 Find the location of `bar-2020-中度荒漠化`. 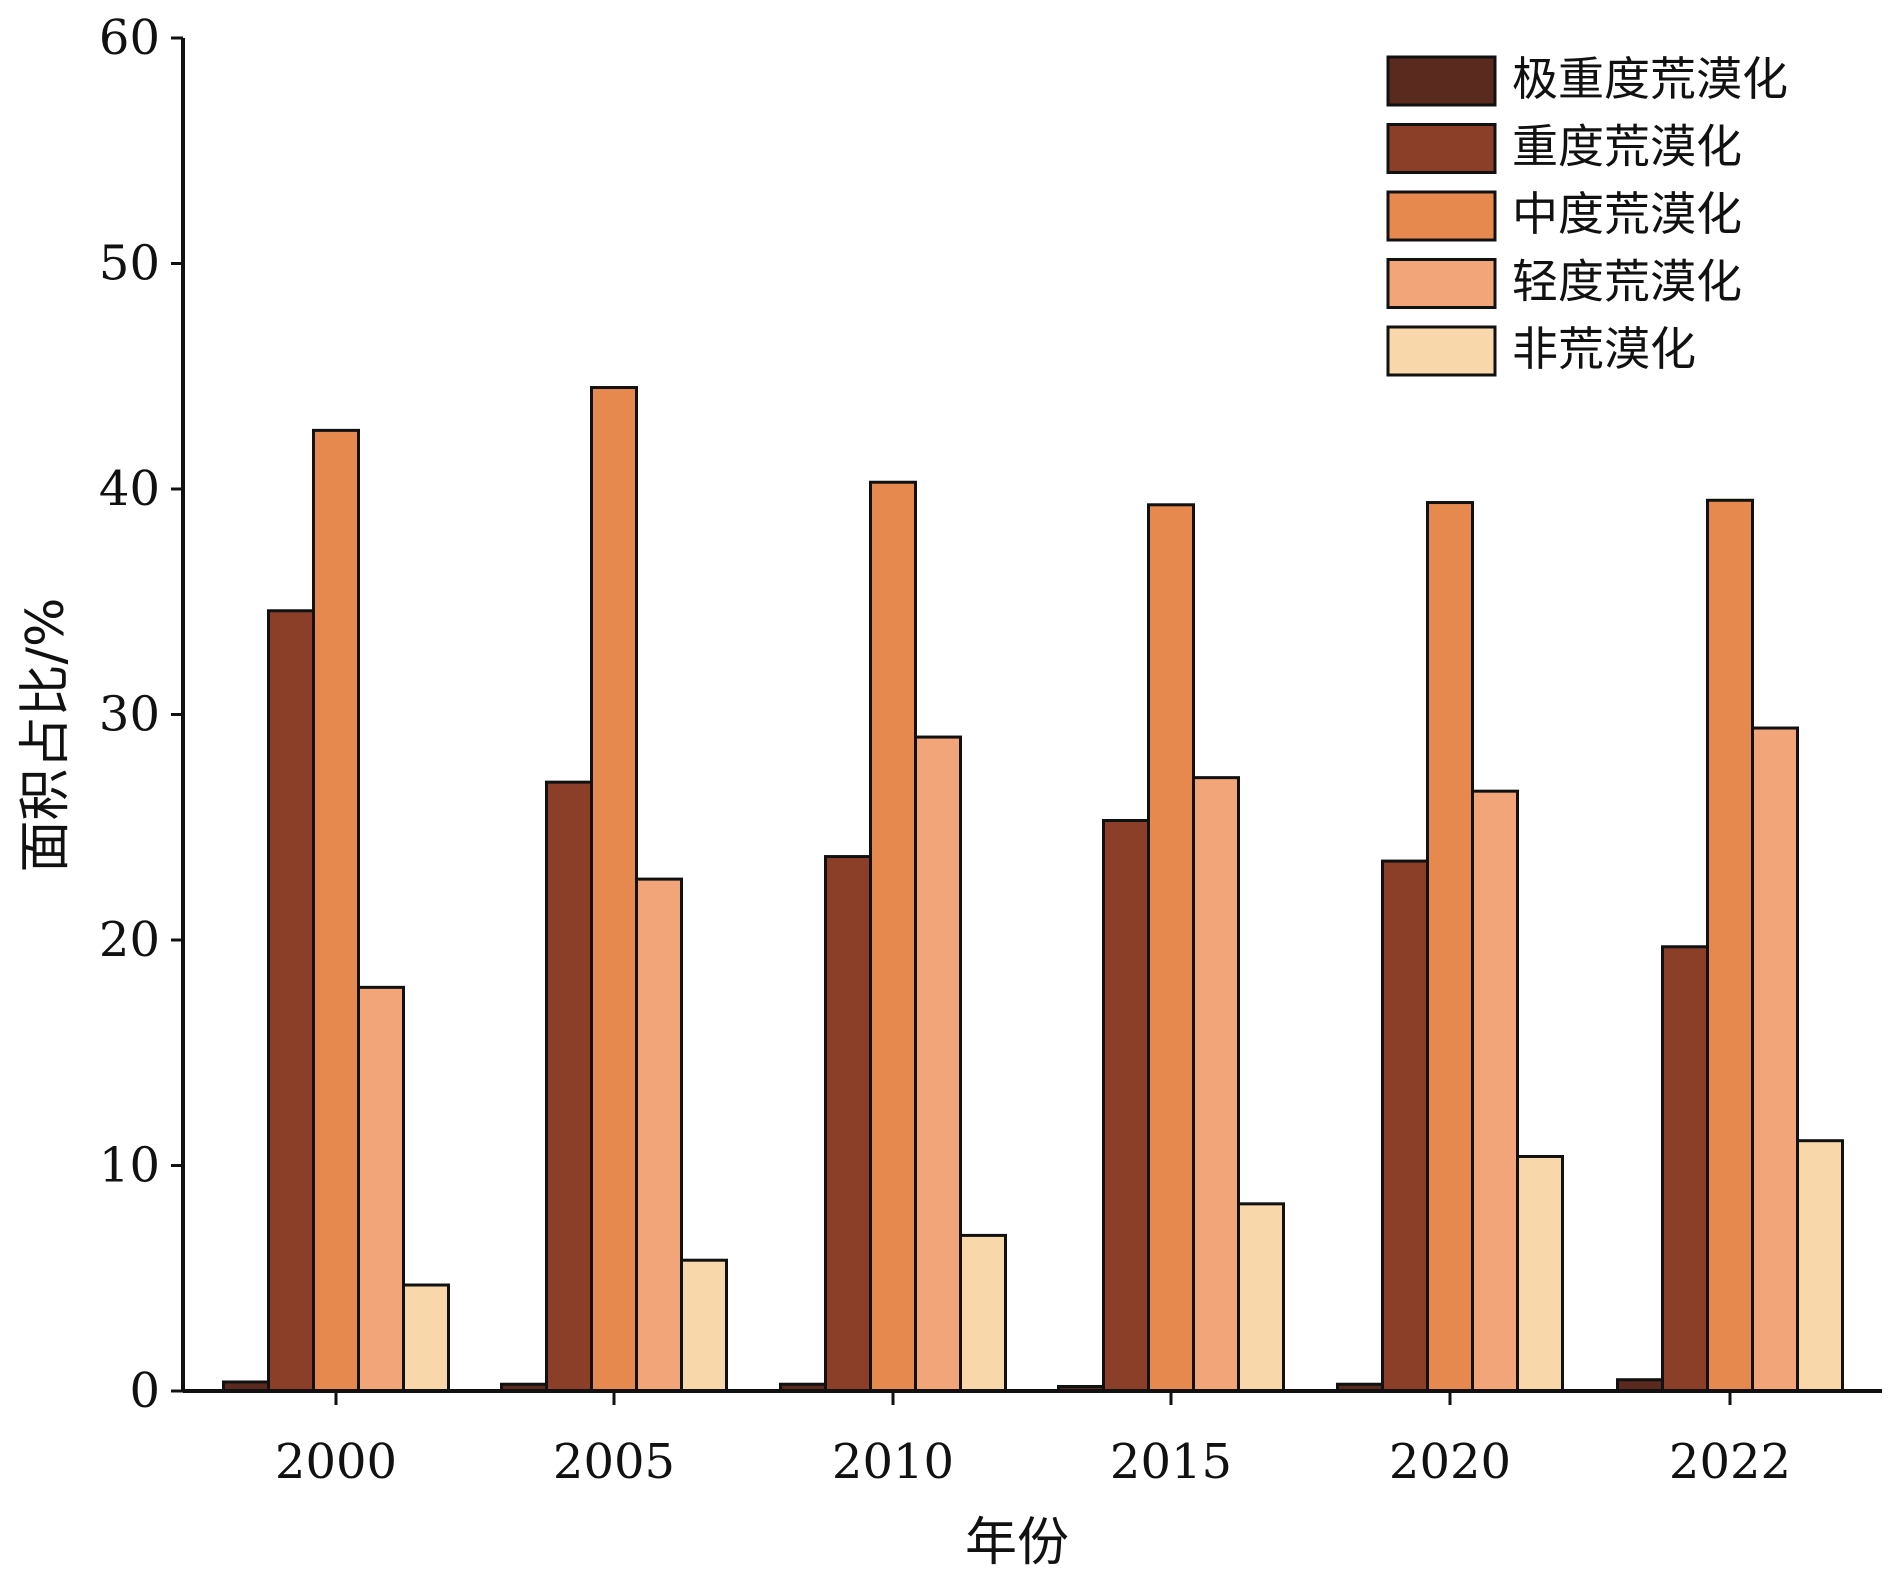

bar-2020-中度荒漠化 is located at coordinates (1450, 947).